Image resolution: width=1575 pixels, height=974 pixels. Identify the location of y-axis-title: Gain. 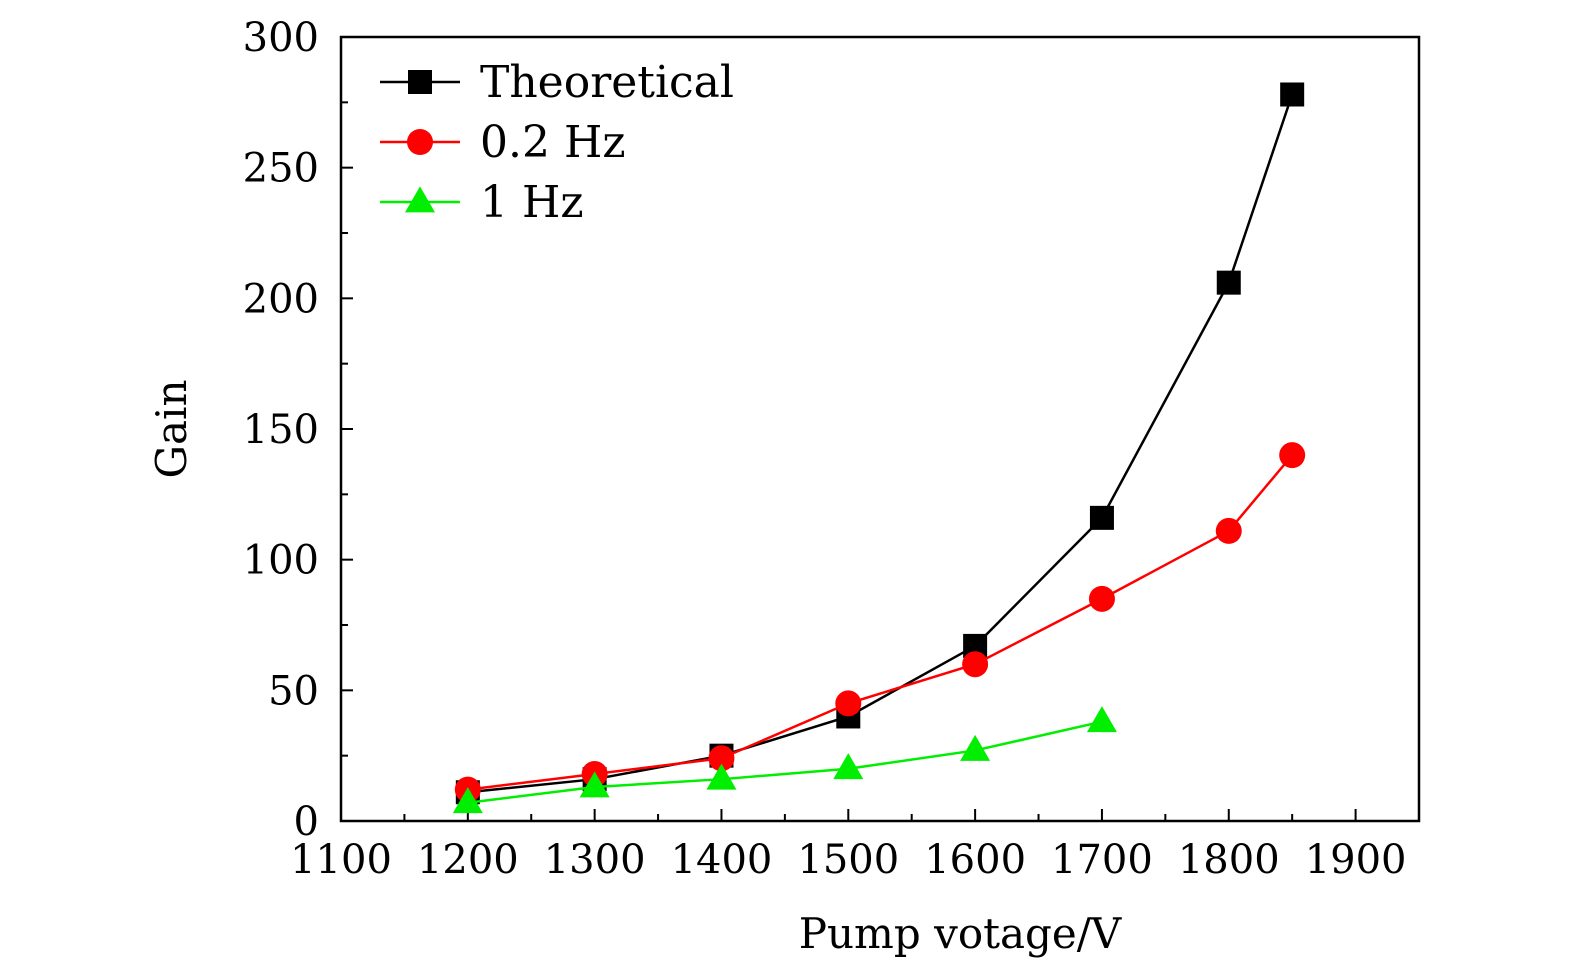
(171, 428).